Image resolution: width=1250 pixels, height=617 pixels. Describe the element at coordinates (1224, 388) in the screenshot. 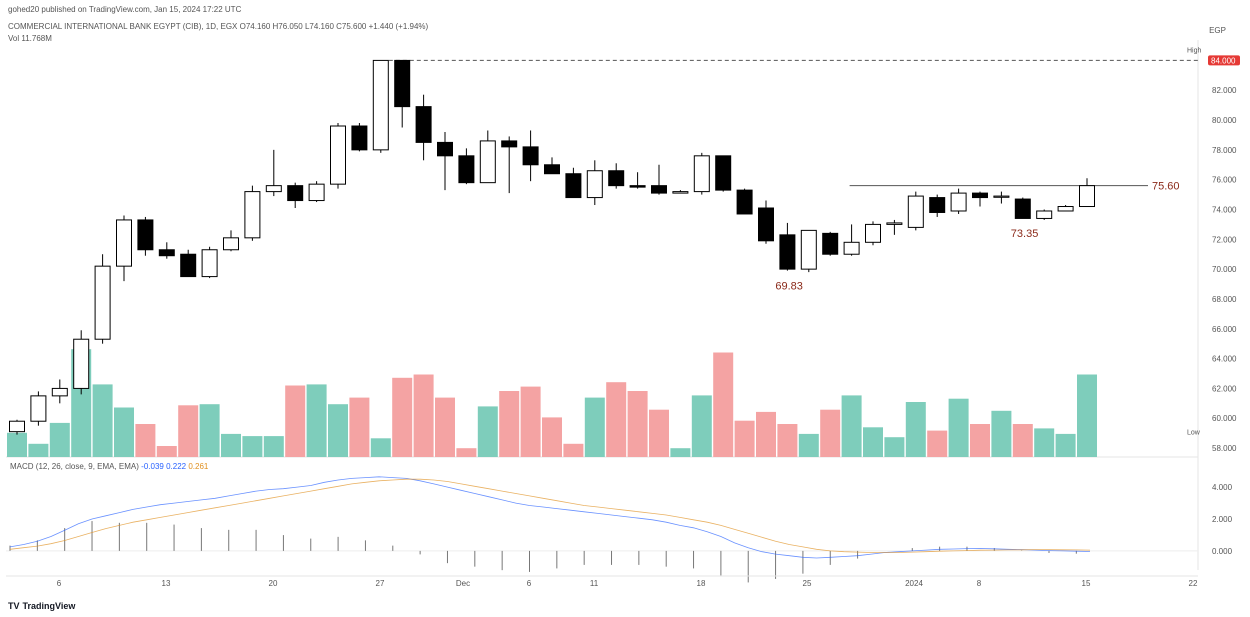

I see `price-tick-label: 62.000` at that location.